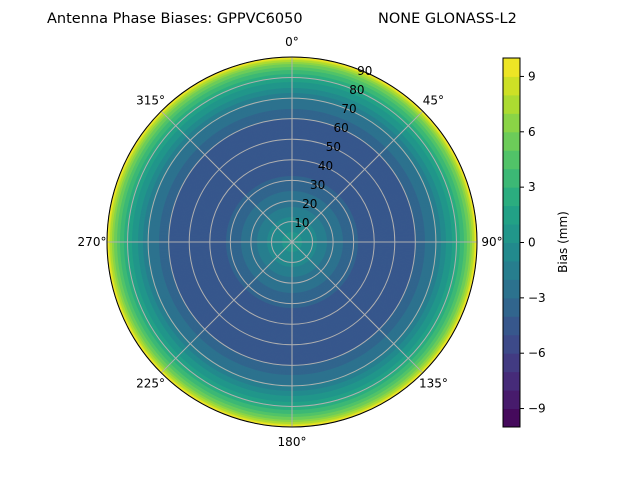 The height and width of the screenshot is (484, 640). Describe the element at coordinates (433, 383) in the screenshot. I see `angular-tick-label: 135°` at that location.